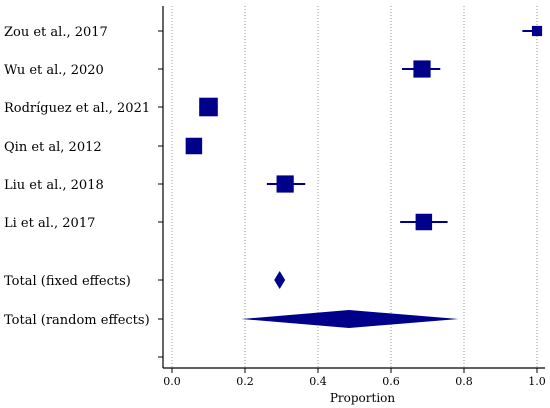  What do you see at coordinates (145, 280) in the screenshot?
I see `summary-row: Total (fixed effects)` at bounding box center [145, 280].